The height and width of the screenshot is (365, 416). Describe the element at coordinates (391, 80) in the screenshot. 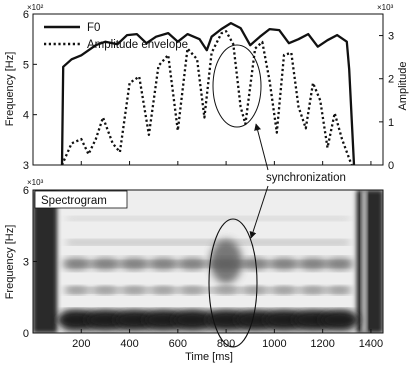

I see `right-y-tick-label: 2` at that location.